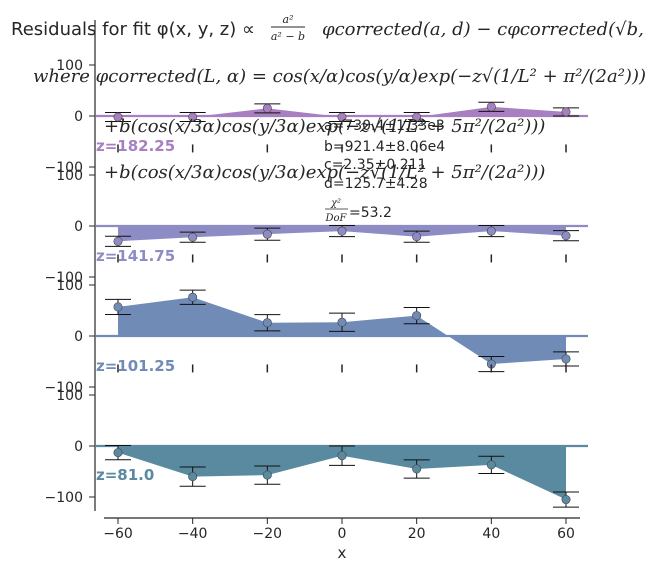 This screenshot has height=570, width=648. Describe the element at coordinates (135, 256) in the screenshot. I see `series-label-1: z=141.75` at that location.